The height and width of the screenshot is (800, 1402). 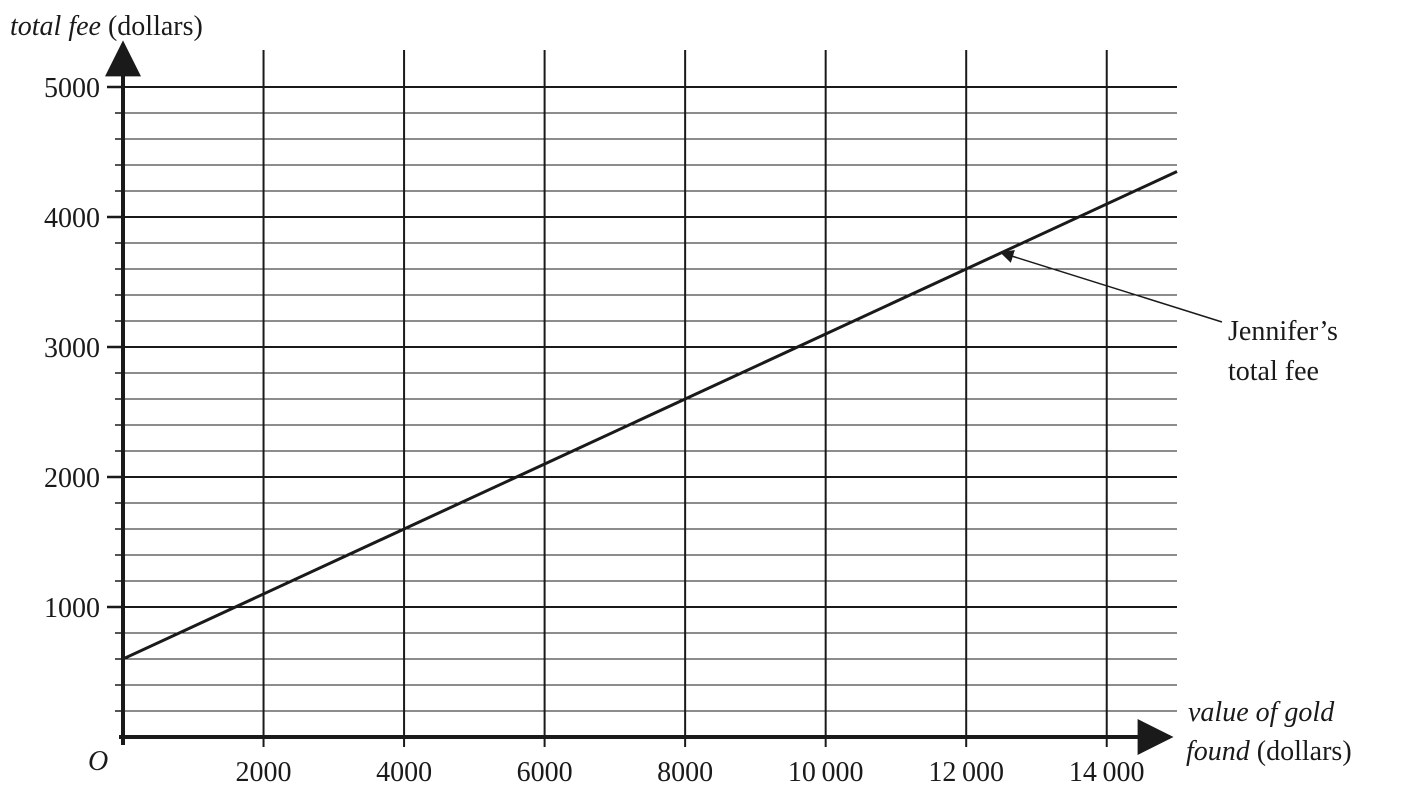 I want to click on annotation-line1: Jennifer’s, so click(x=1283, y=331).